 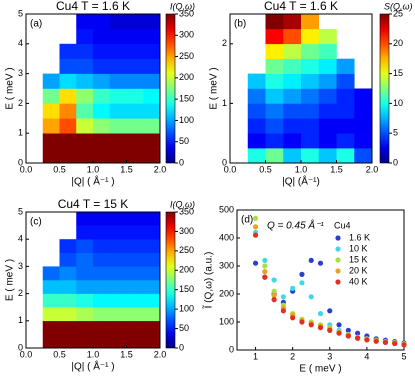 What do you see at coordinates (398, 13) in the screenshot?
I see `colorbar-tick-label: 25` at bounding box center [398, 13].